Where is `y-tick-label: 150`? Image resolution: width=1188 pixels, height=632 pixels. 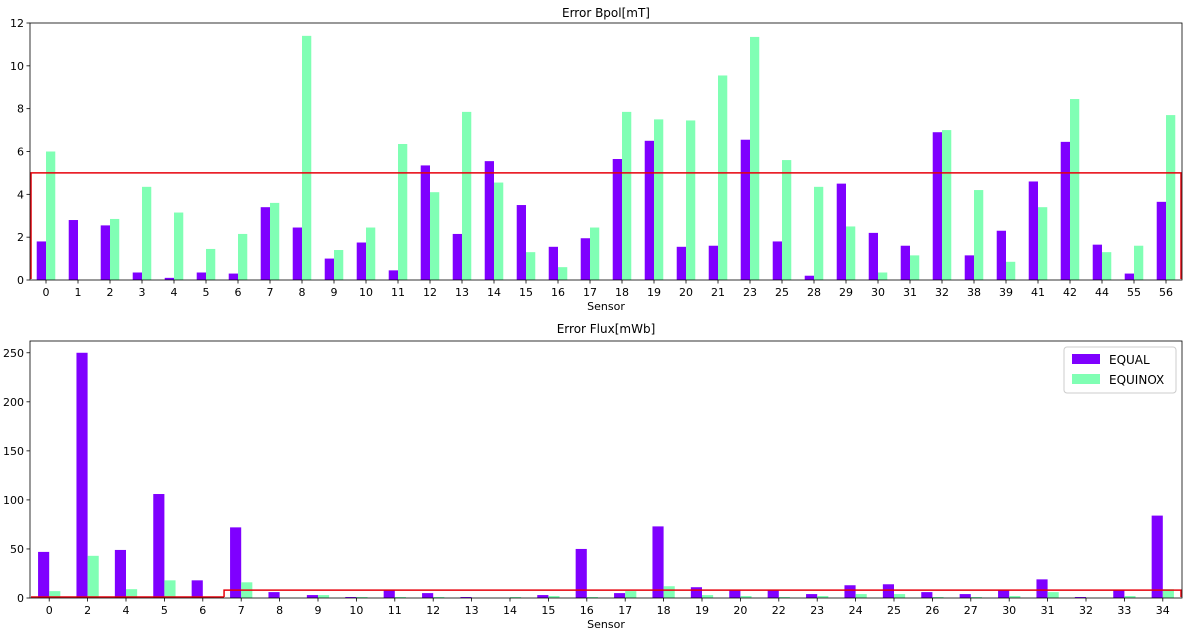 y-tick-label: 150 is located at coordinates (13, 451).